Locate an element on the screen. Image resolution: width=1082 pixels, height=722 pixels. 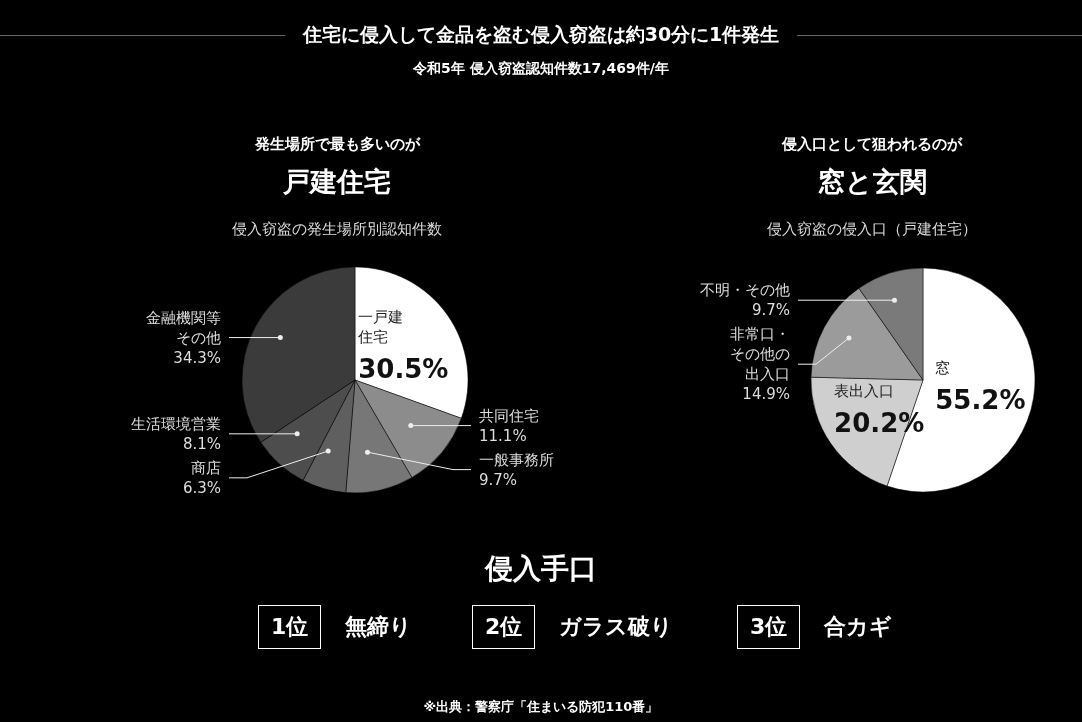
slice-label: 生活環境営業 is located at coordinates (176, 423).